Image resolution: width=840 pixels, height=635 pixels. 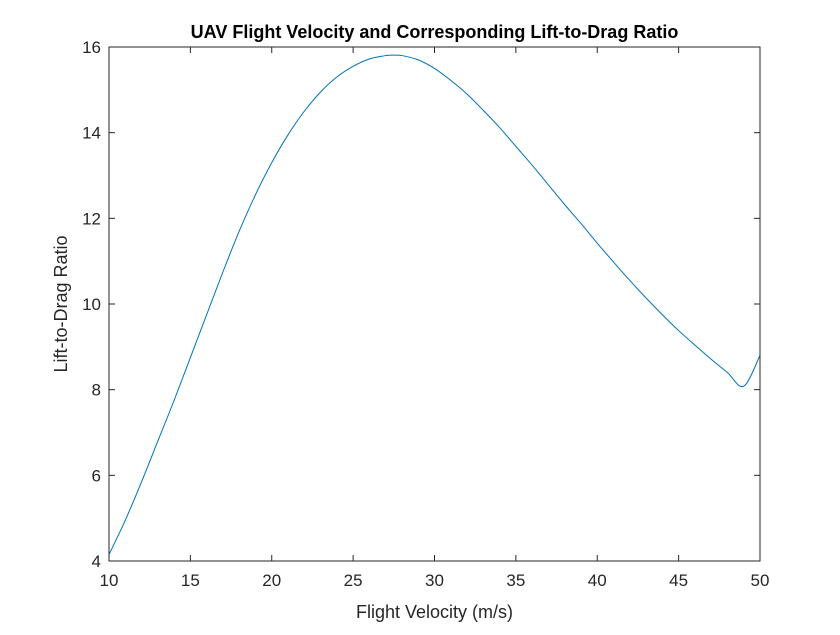 What do you see at coordinates (678, 580) in the screenshot?
I see `x-tick-label: 45` at bounding box center [678, 580].